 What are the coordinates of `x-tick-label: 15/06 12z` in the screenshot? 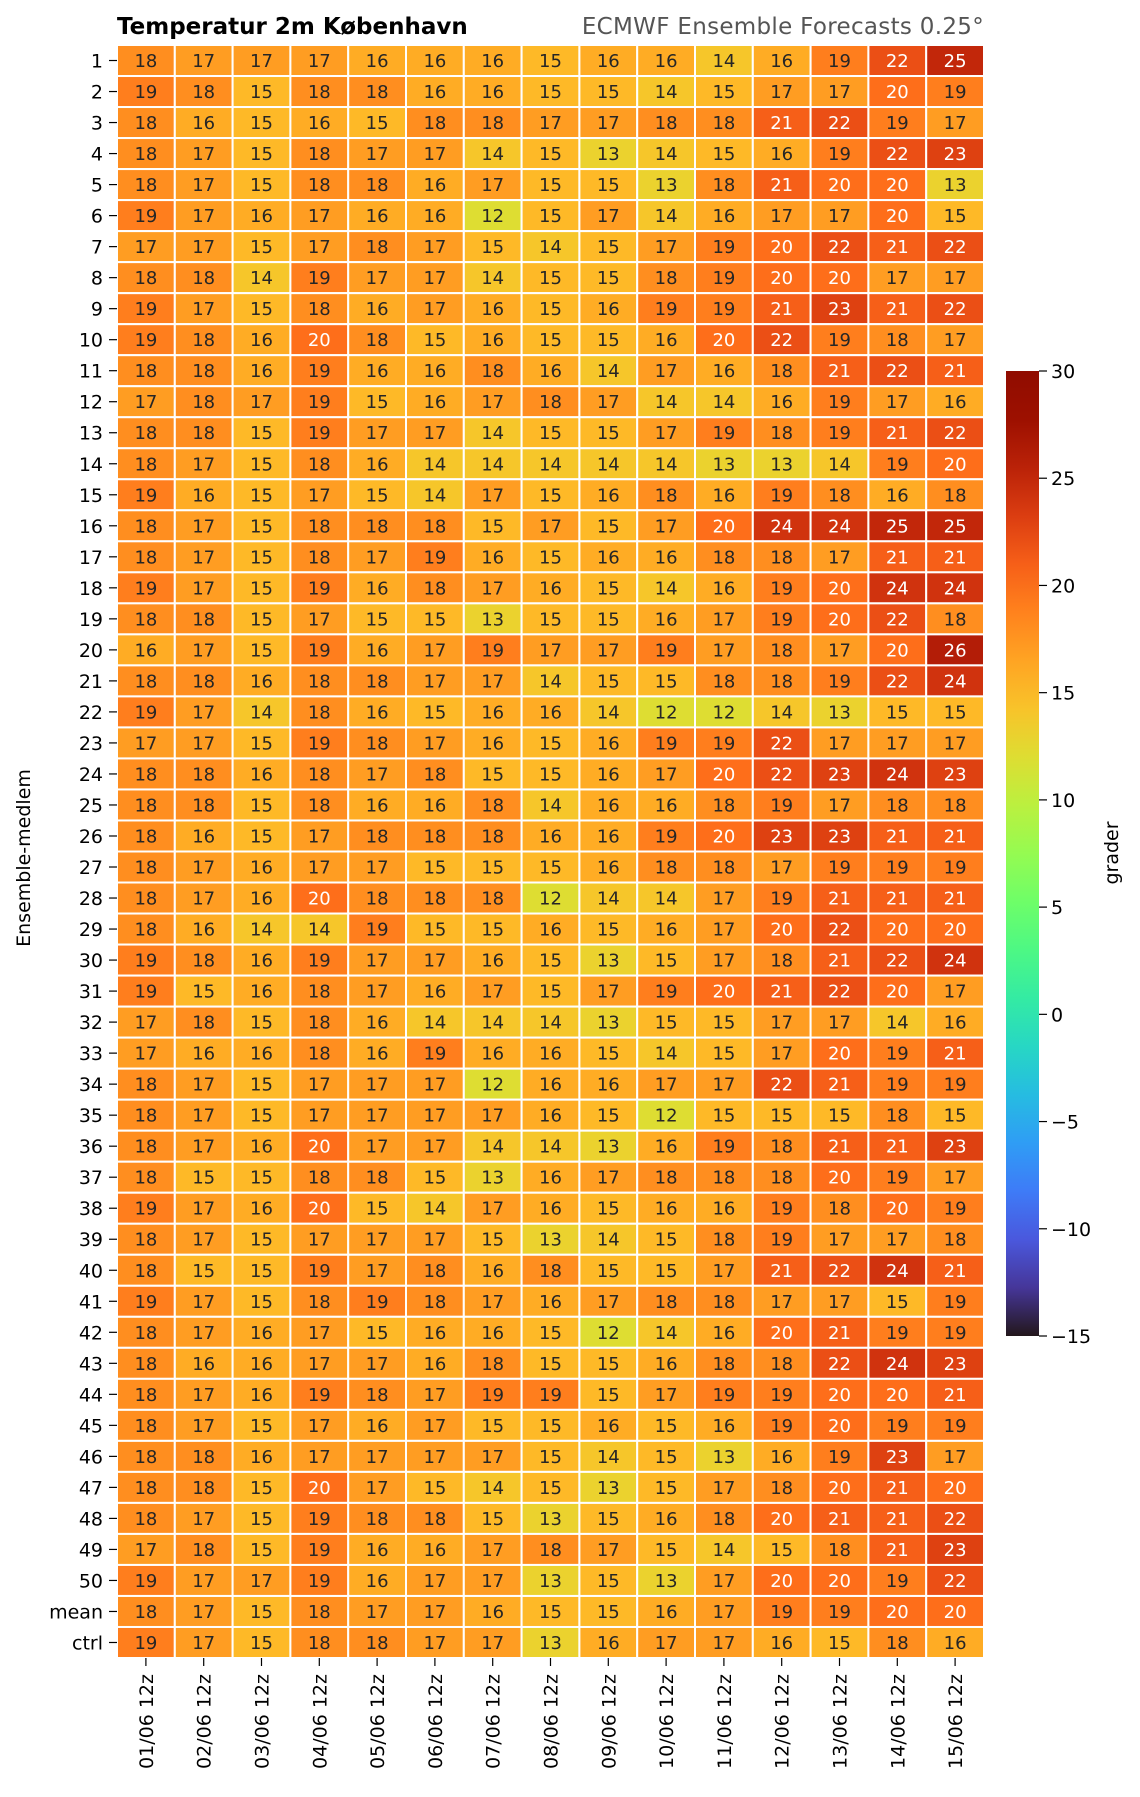 It's located at (956, 1721).